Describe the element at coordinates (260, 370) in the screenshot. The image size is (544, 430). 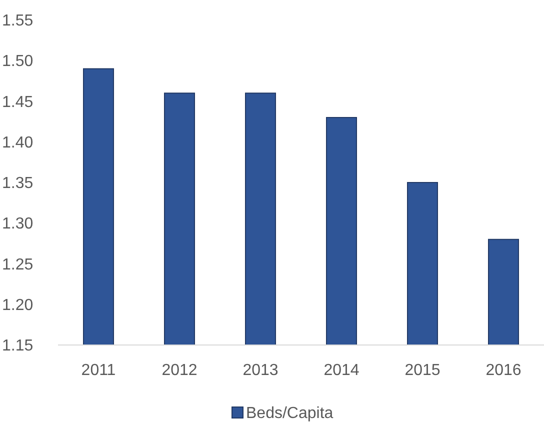
I see `x-tick-label: 2013` at that location.